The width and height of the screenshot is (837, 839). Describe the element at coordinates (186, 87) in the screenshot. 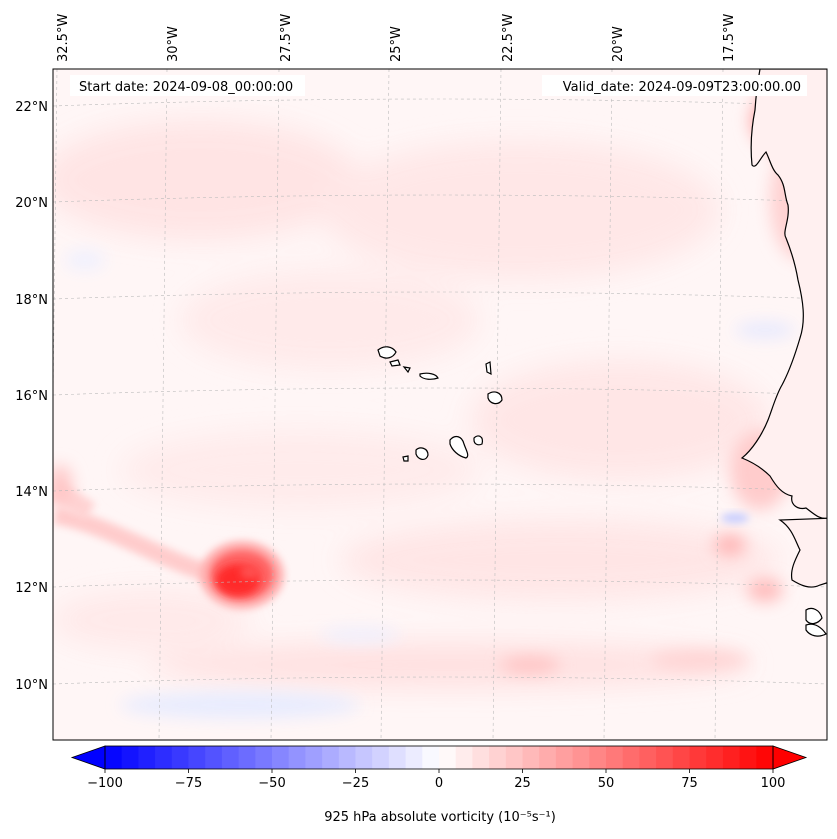

I see `start-date-label: Start date: 2024-09-08_00:00:00` at that location.